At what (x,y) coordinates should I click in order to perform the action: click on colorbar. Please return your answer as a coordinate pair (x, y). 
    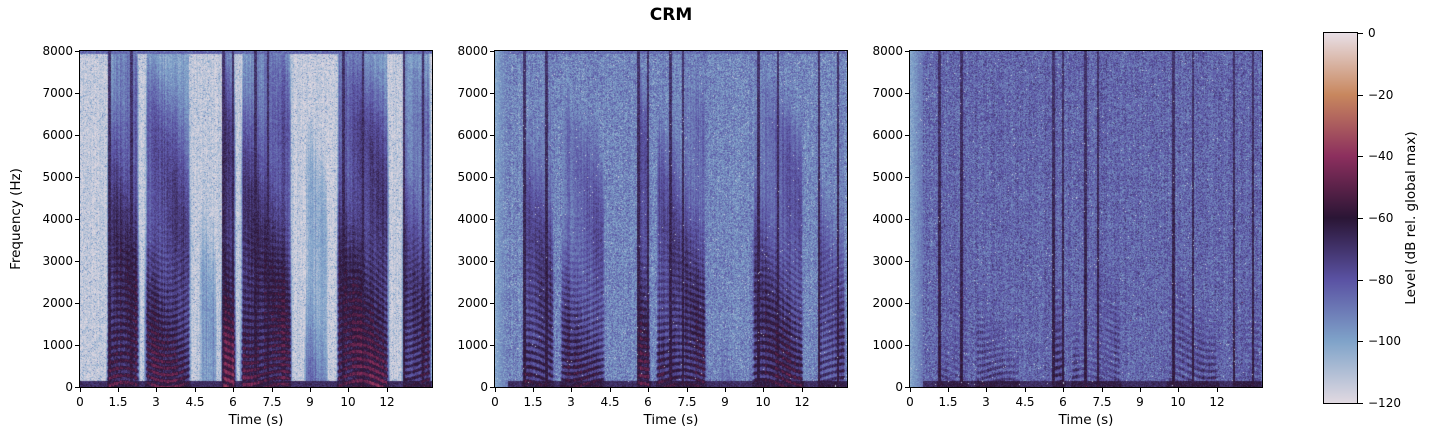
    Looking at the image, I should click on (1340, 218).